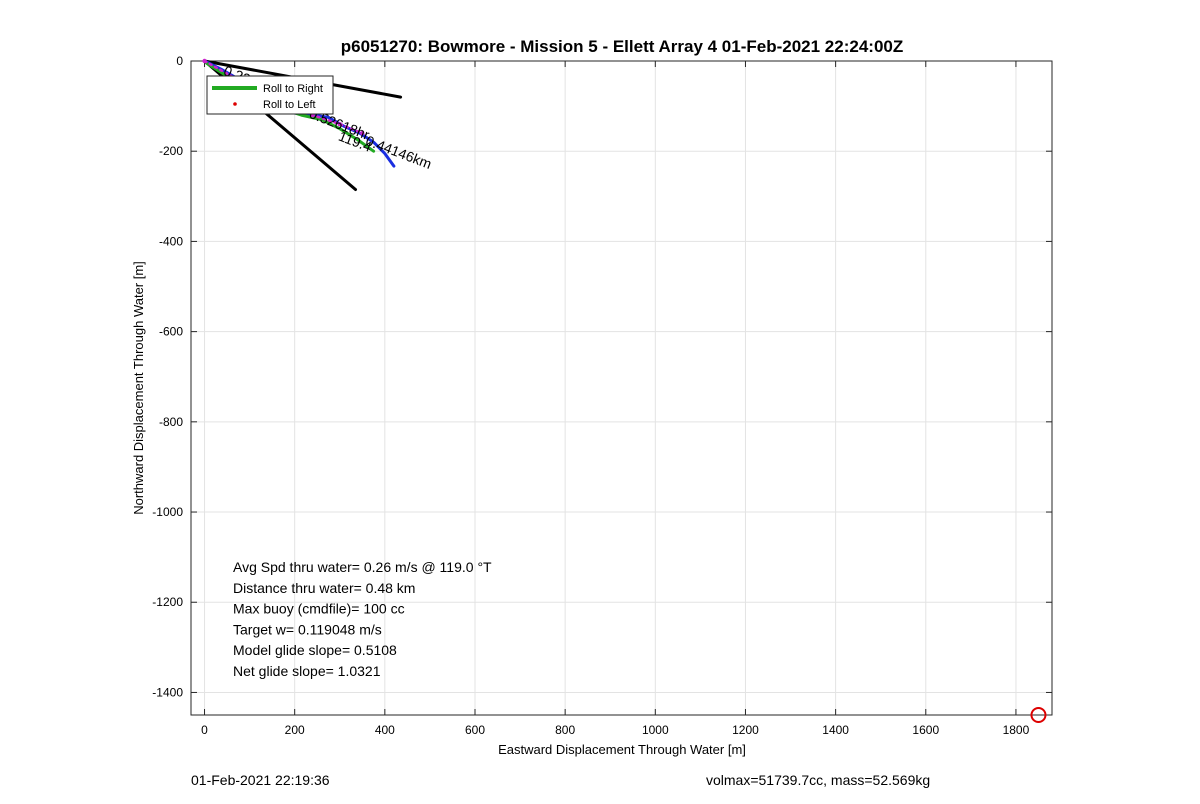 This screenshot has width=1200, height=804. What do you see at coordinates (167, 602) in the screenshot?
I see `y-tick-label: -1200` at bounding box center [167, 602].